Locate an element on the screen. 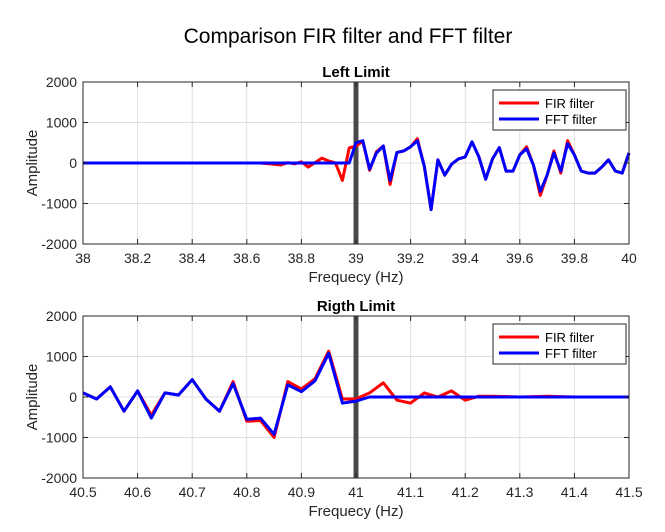  x-tick-label: 40.6 is located at coordinates (137, 492).